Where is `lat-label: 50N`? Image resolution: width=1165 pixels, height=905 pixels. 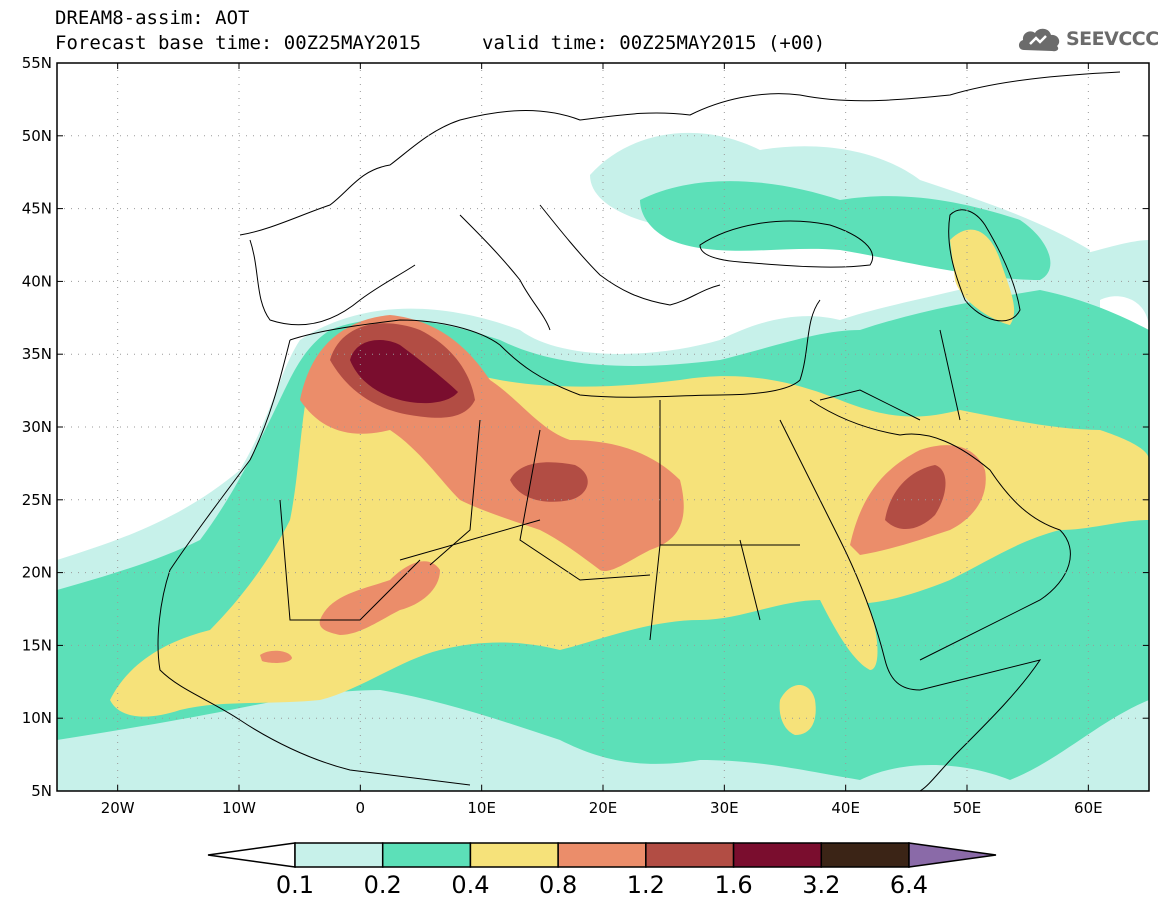 lat-label: 50N is located at coordinates (37, 136).